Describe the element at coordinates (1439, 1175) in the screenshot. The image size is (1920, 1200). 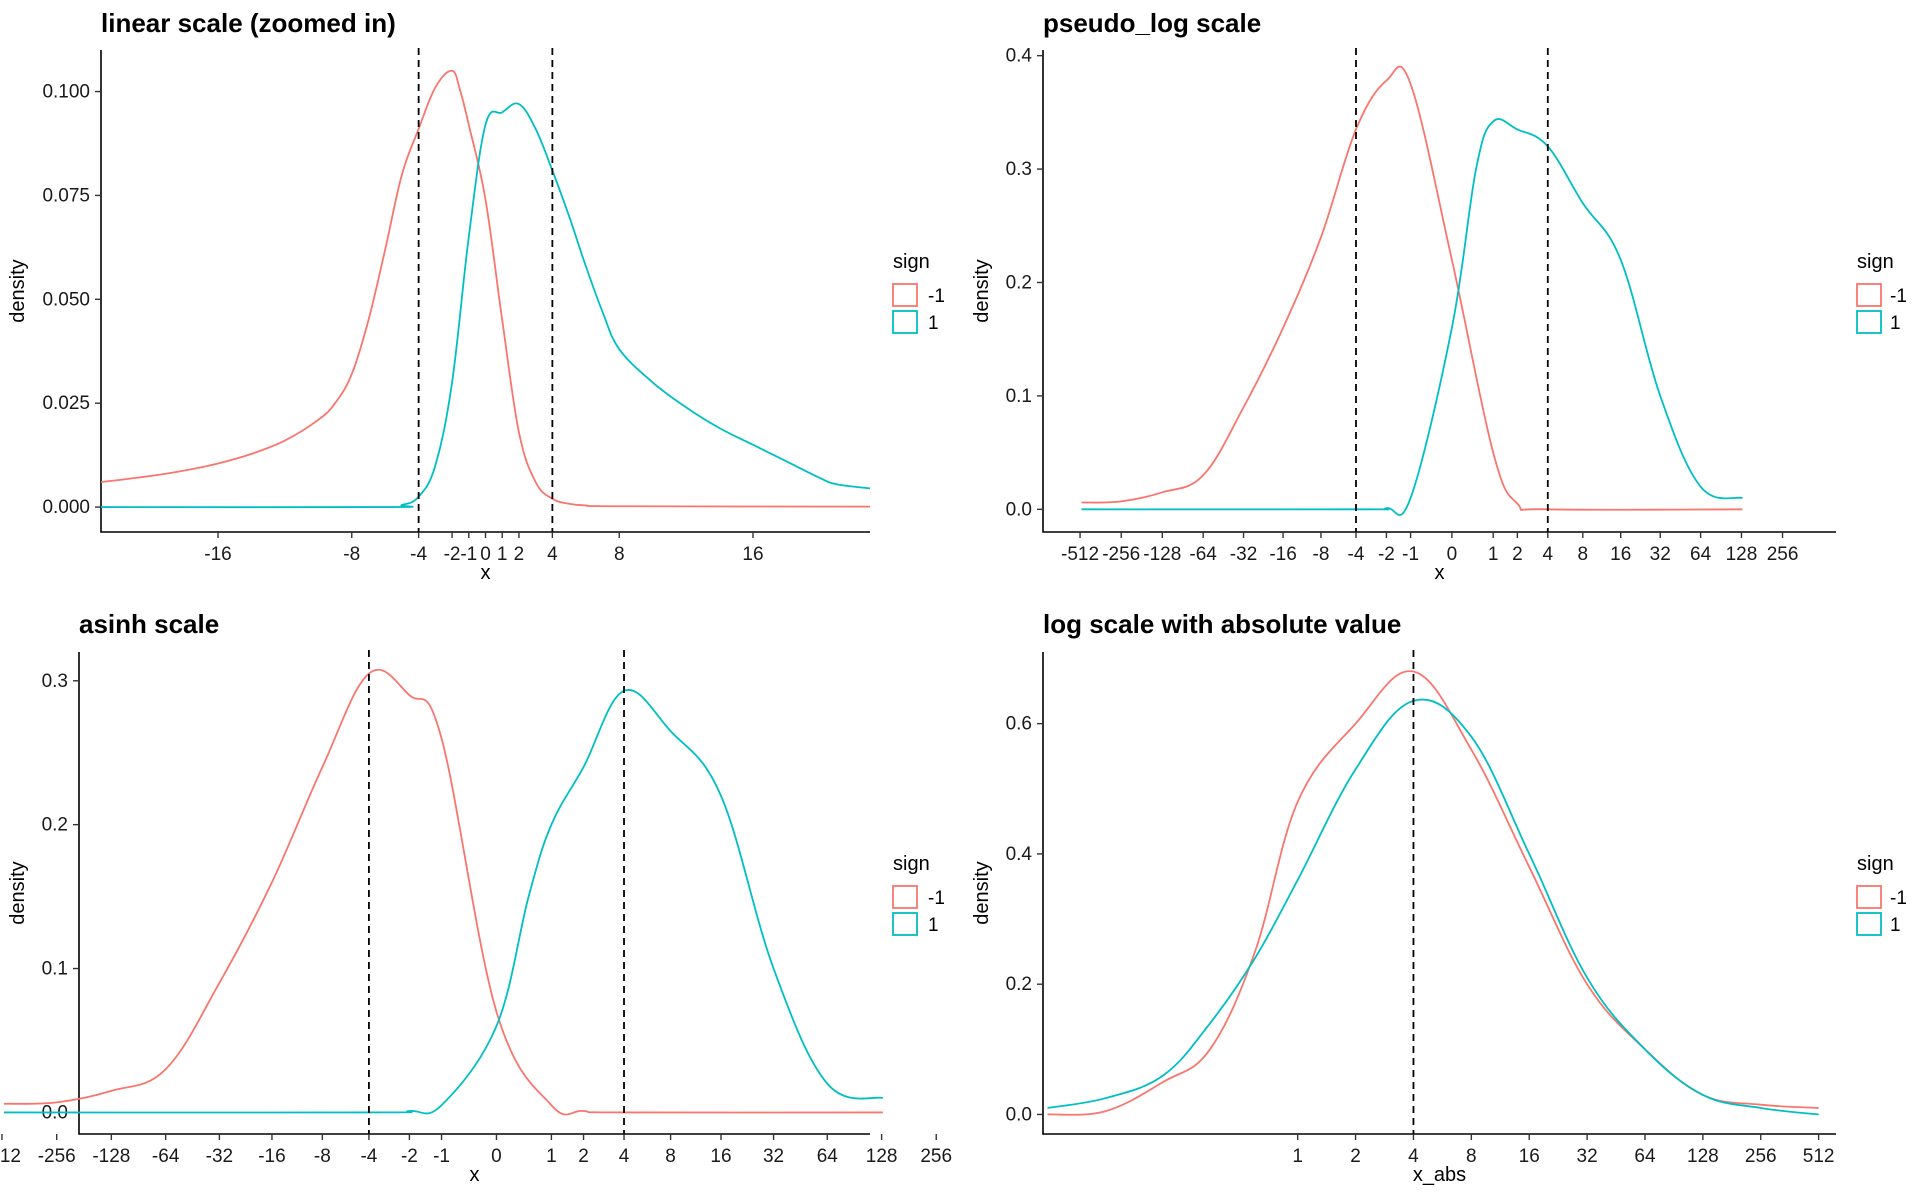
I see `x-axis-title: x_abs` at that location.